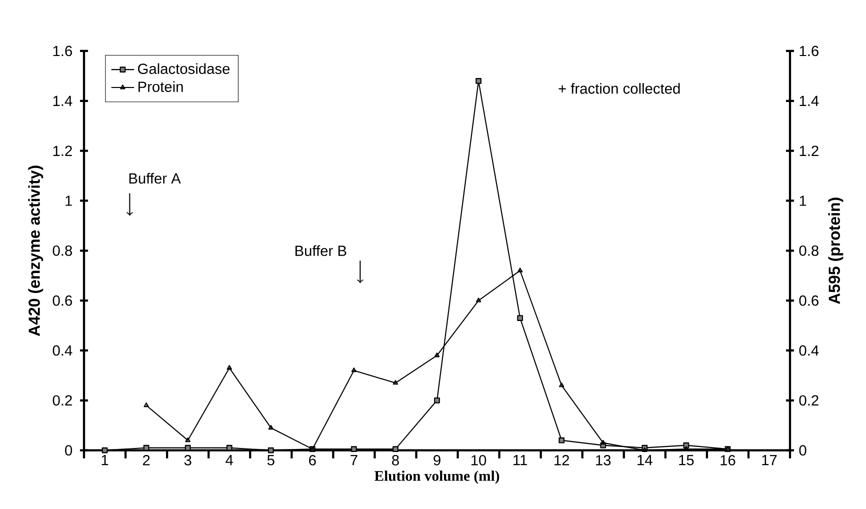 The height and width of the screenshot is (509, 866). What do you see at coordinates (686, 460) in the screenshot?
I see `x-tick-label: 15` at bounding box center [686, 460].